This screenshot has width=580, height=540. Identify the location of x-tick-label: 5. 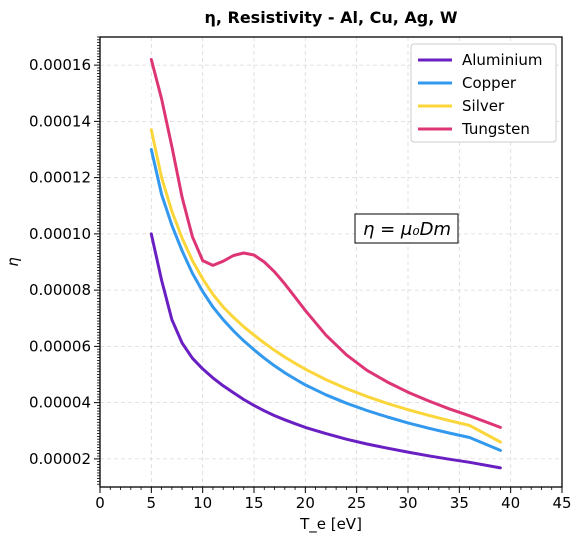
(152, 503).